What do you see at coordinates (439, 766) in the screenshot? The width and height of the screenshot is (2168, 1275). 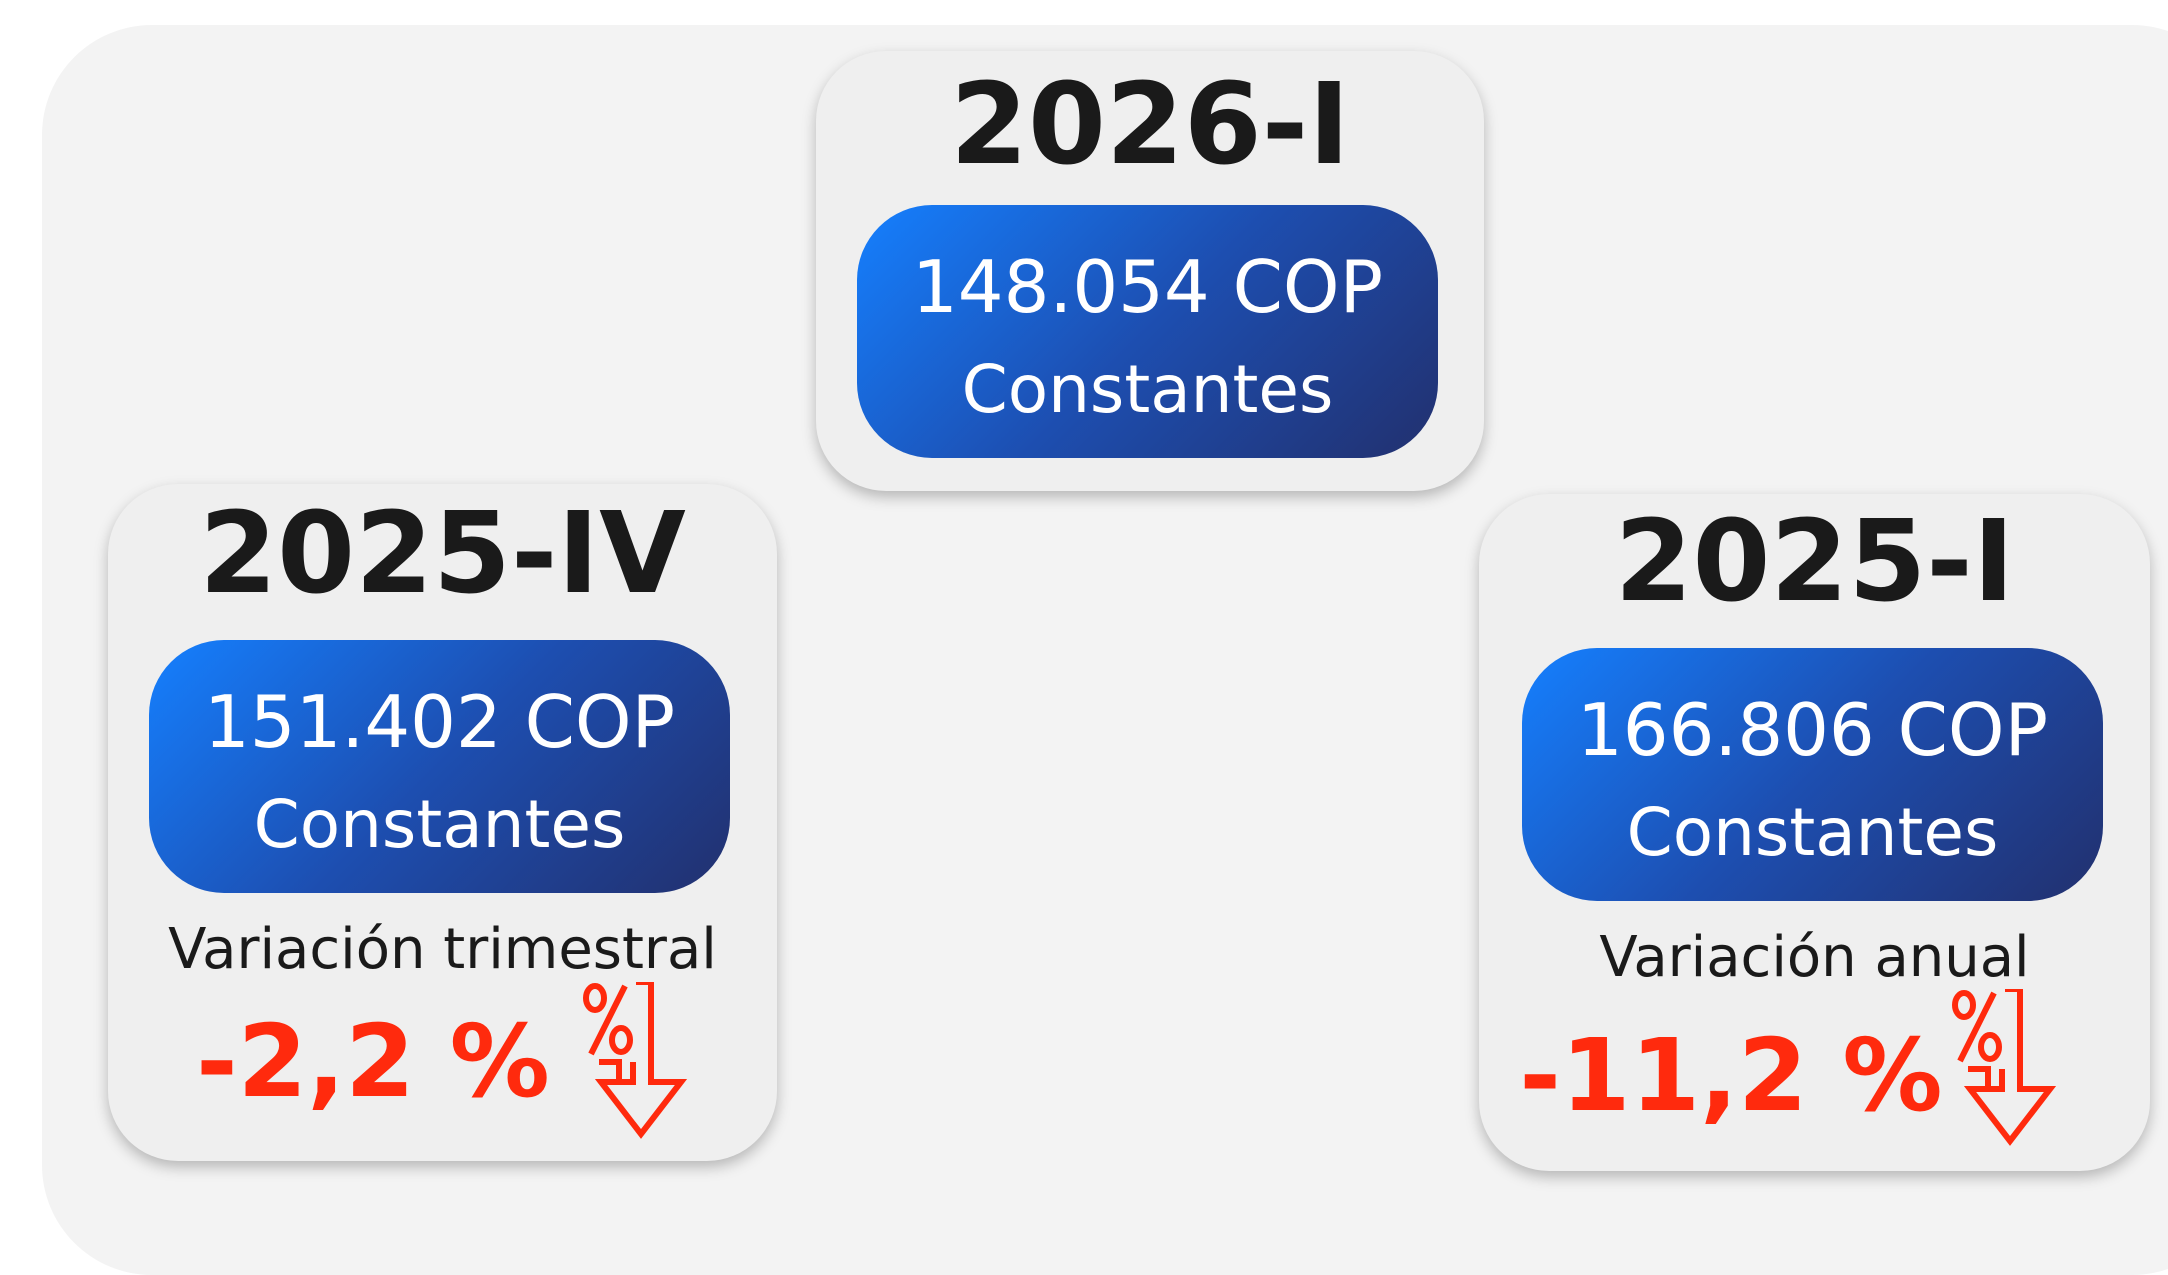 I see `value-box: 151.402 COP Constantes` at bounding box center [439, 766].